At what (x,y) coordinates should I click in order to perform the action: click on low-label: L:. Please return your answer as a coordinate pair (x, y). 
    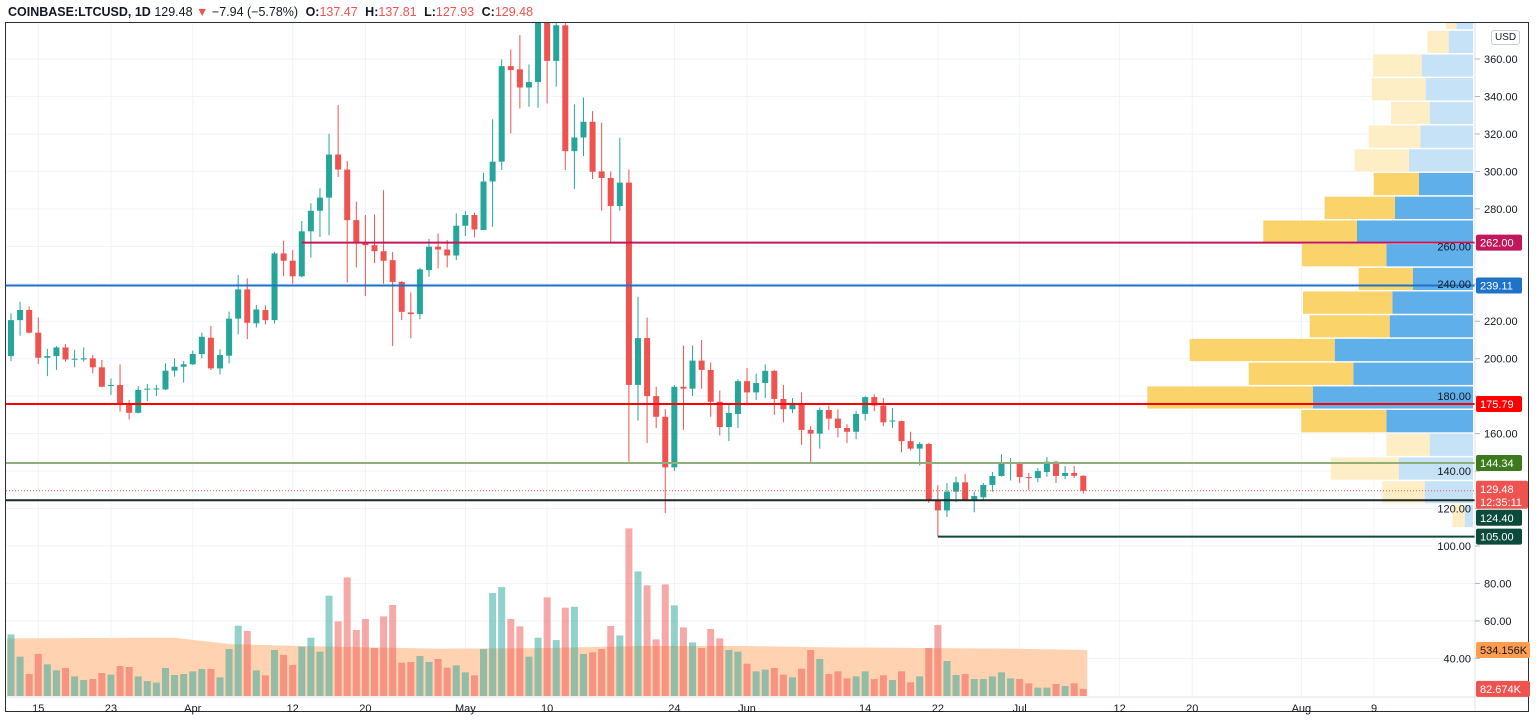
    Looking at the image, I should click on (430, 12).